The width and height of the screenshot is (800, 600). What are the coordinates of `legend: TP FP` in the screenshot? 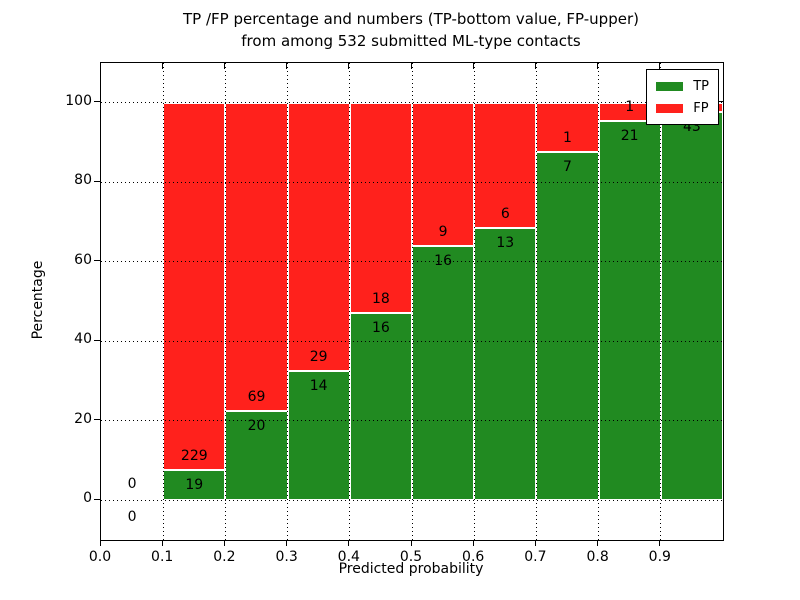 It's located at (682, 97).